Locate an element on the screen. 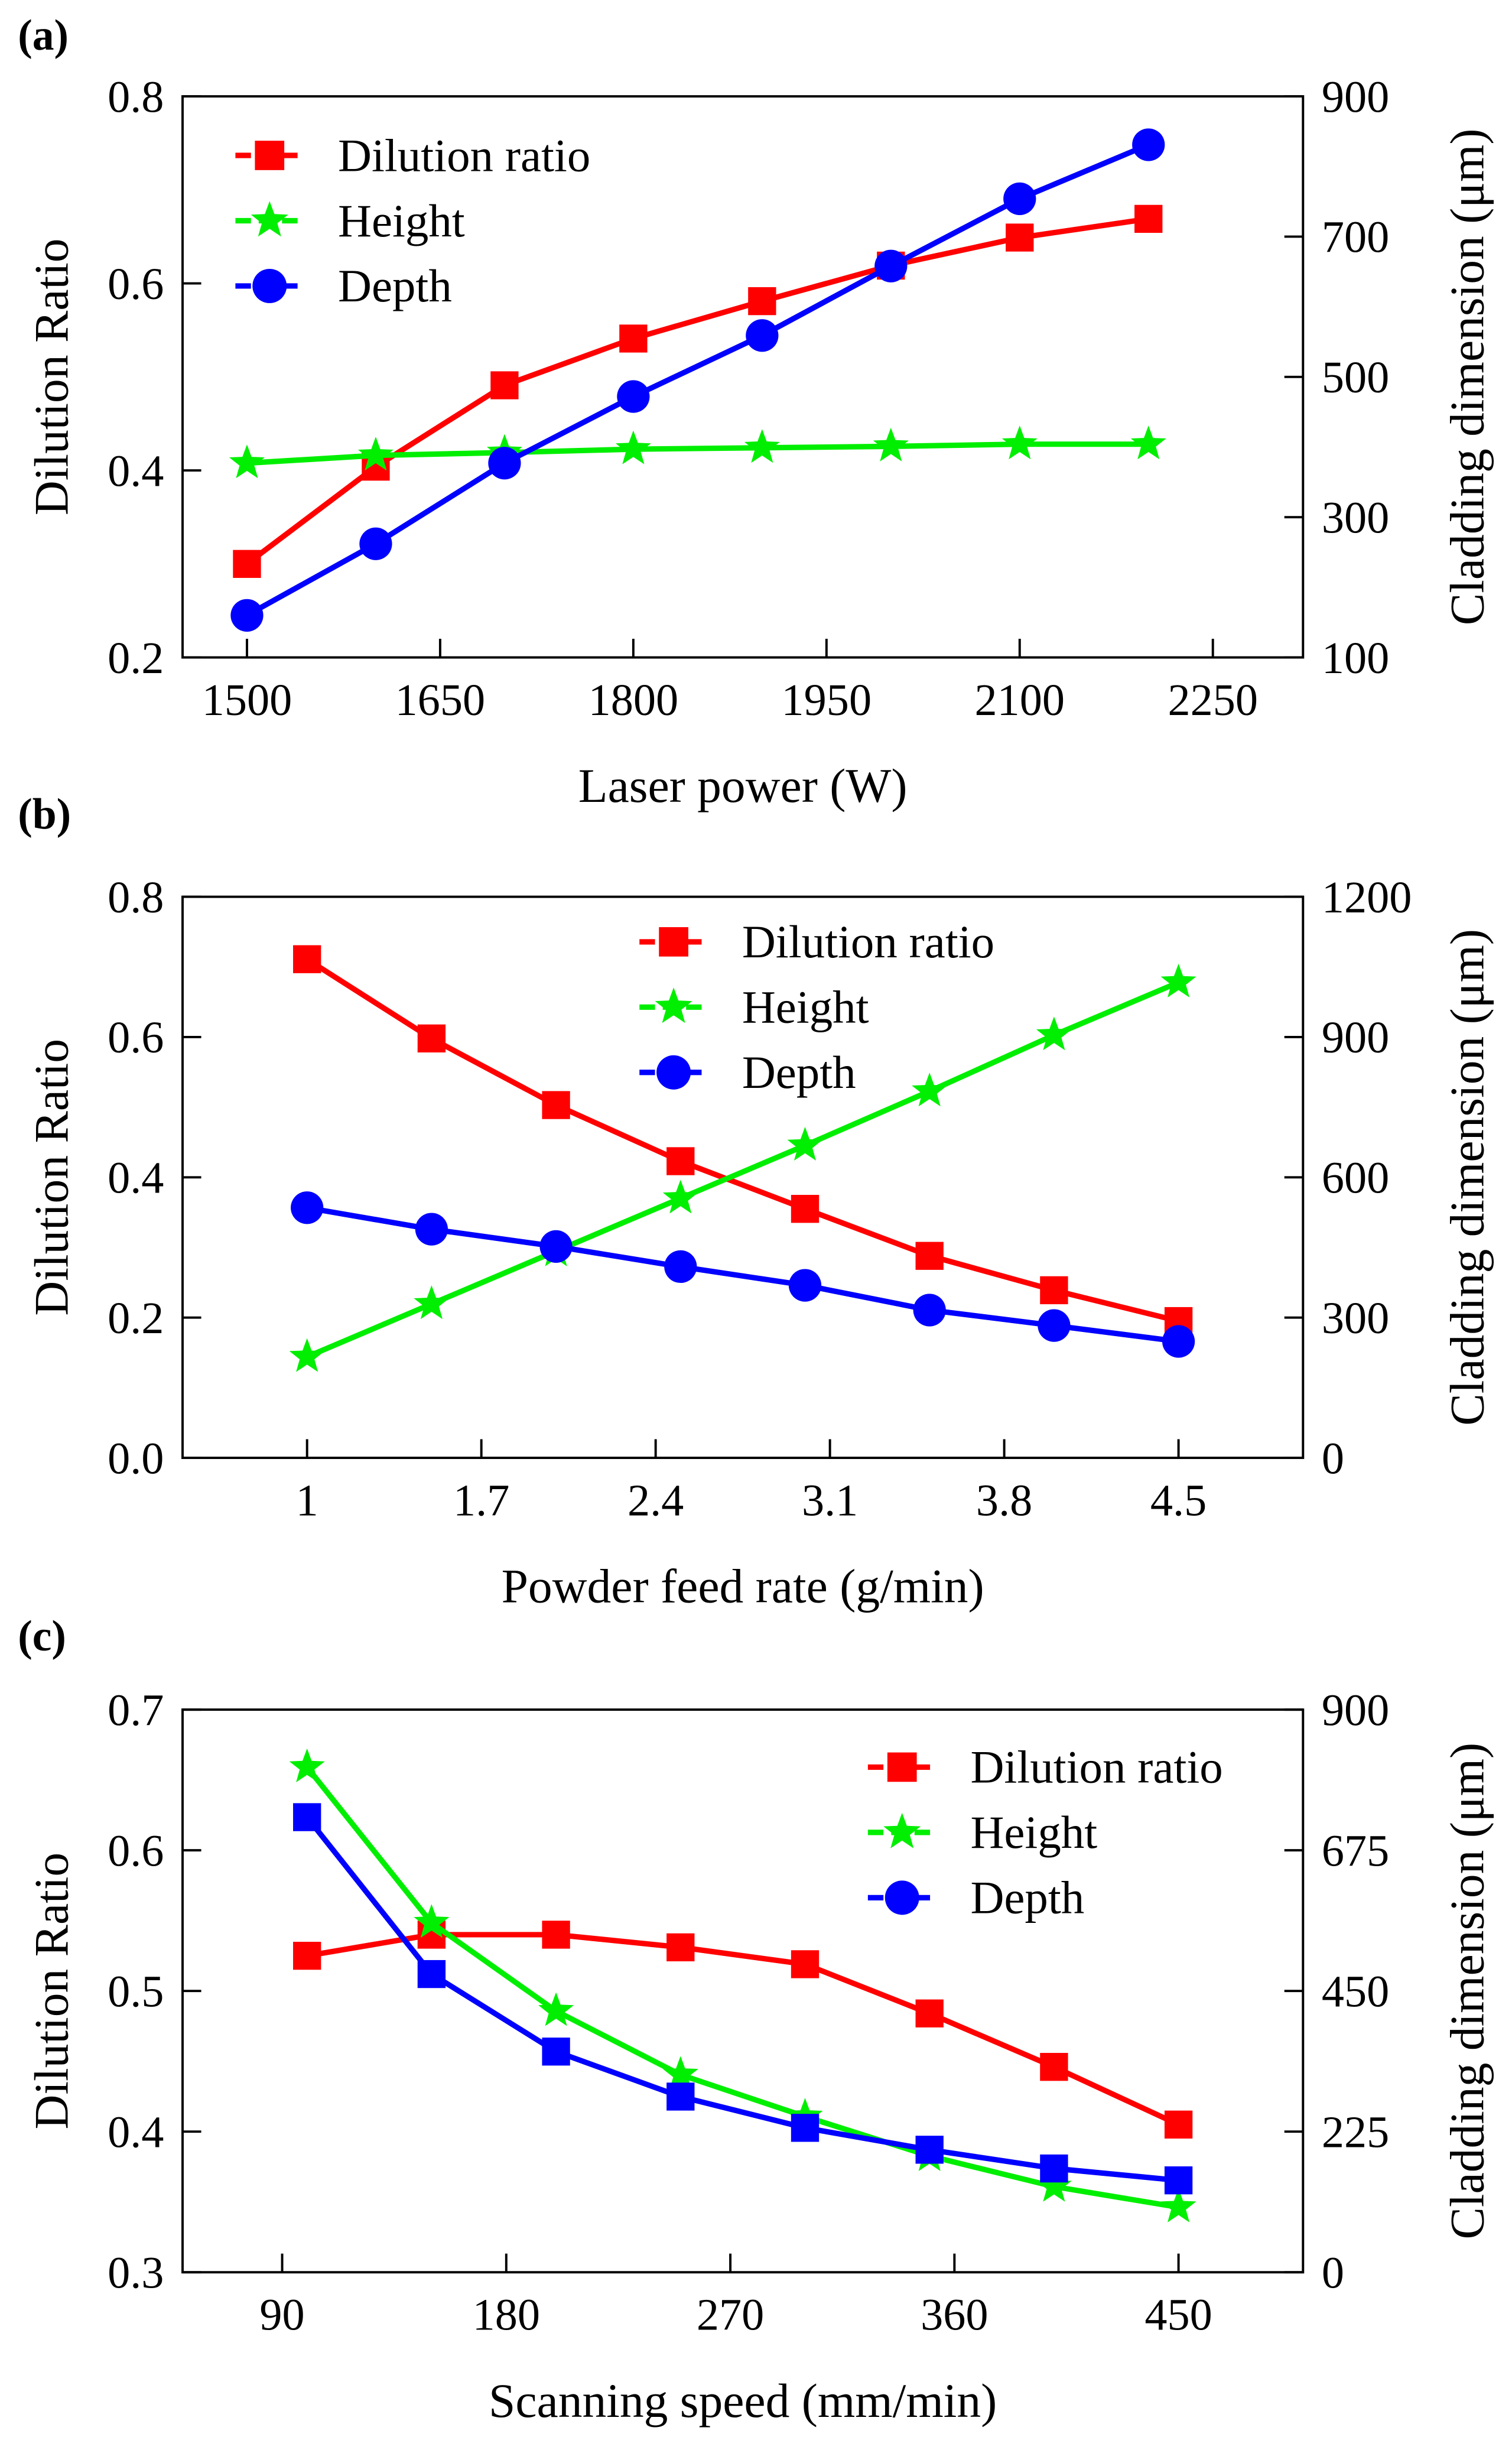 Image resolution: width=1512 pixels, height=2437 pixels. x-tick-label: 3.1 is located at coordinates (830, 1501).